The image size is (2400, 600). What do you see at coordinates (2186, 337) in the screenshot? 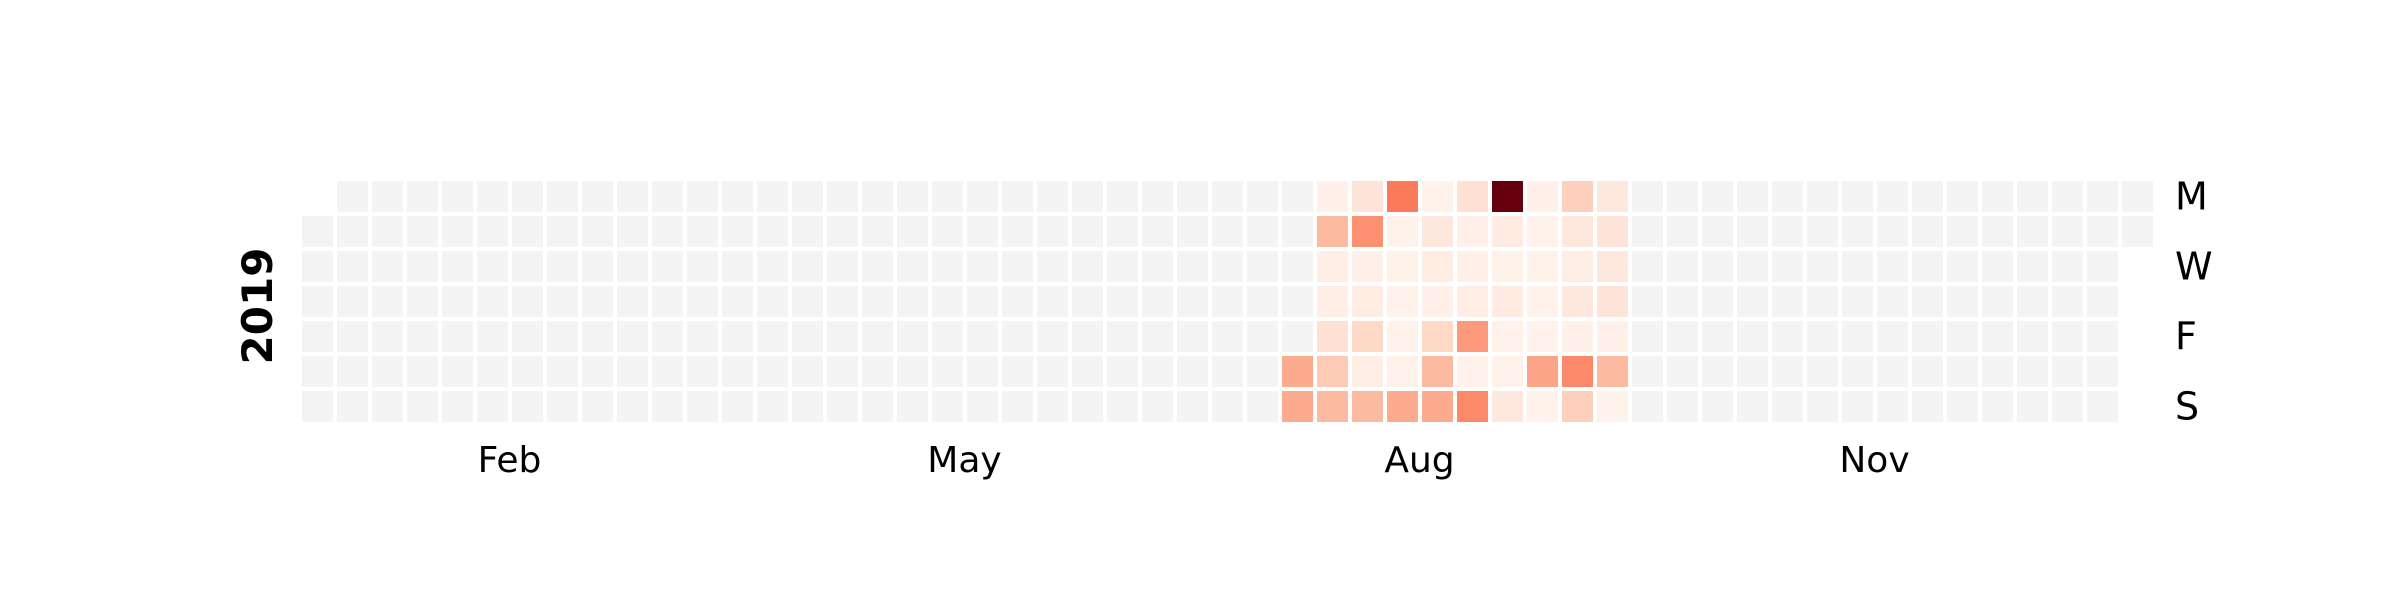
I see `day-label-f: F` at bounding box center [2186, 337].